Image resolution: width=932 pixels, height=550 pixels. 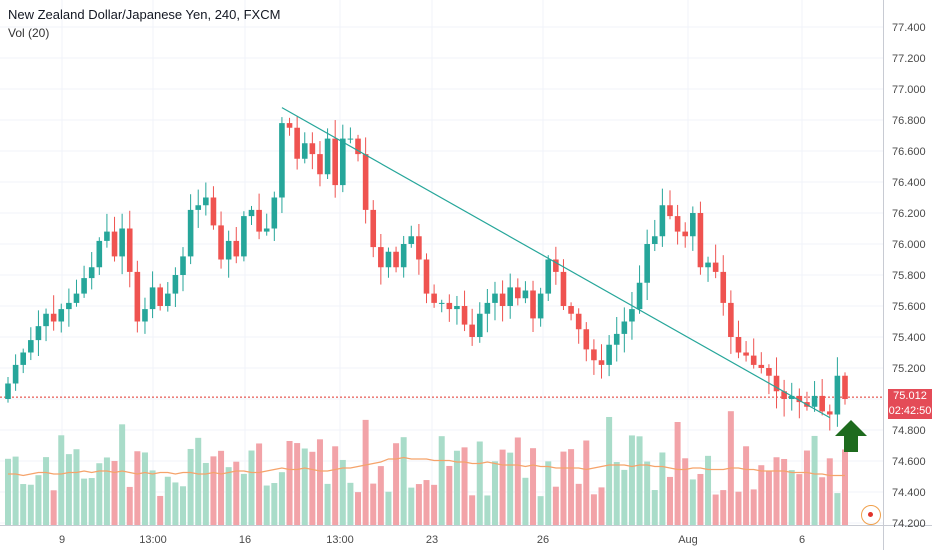 What do you see at coordinates (910, 411) in the screenshot?
I see `countdown-tag: 02:42:50` at bounding box center [910, 411].